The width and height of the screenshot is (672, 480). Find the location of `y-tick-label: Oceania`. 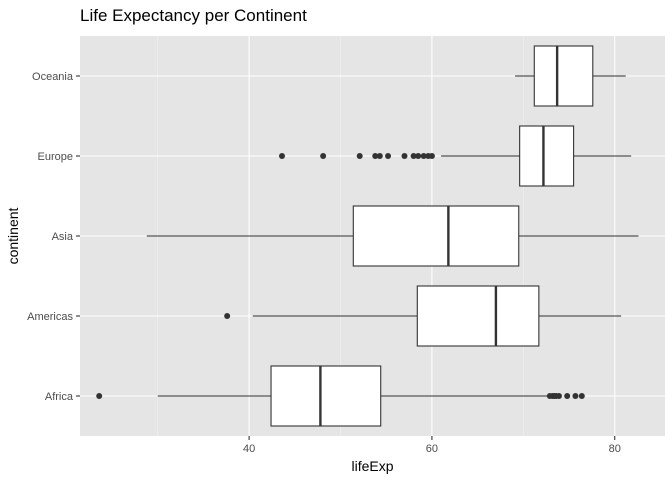

y-tick-label: Oceania is located at coordinates (53, 77).